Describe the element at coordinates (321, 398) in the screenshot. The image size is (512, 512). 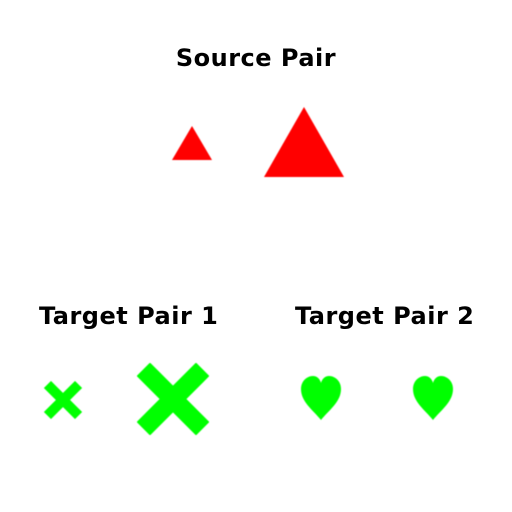
I see `left-heart-icon` at that location.